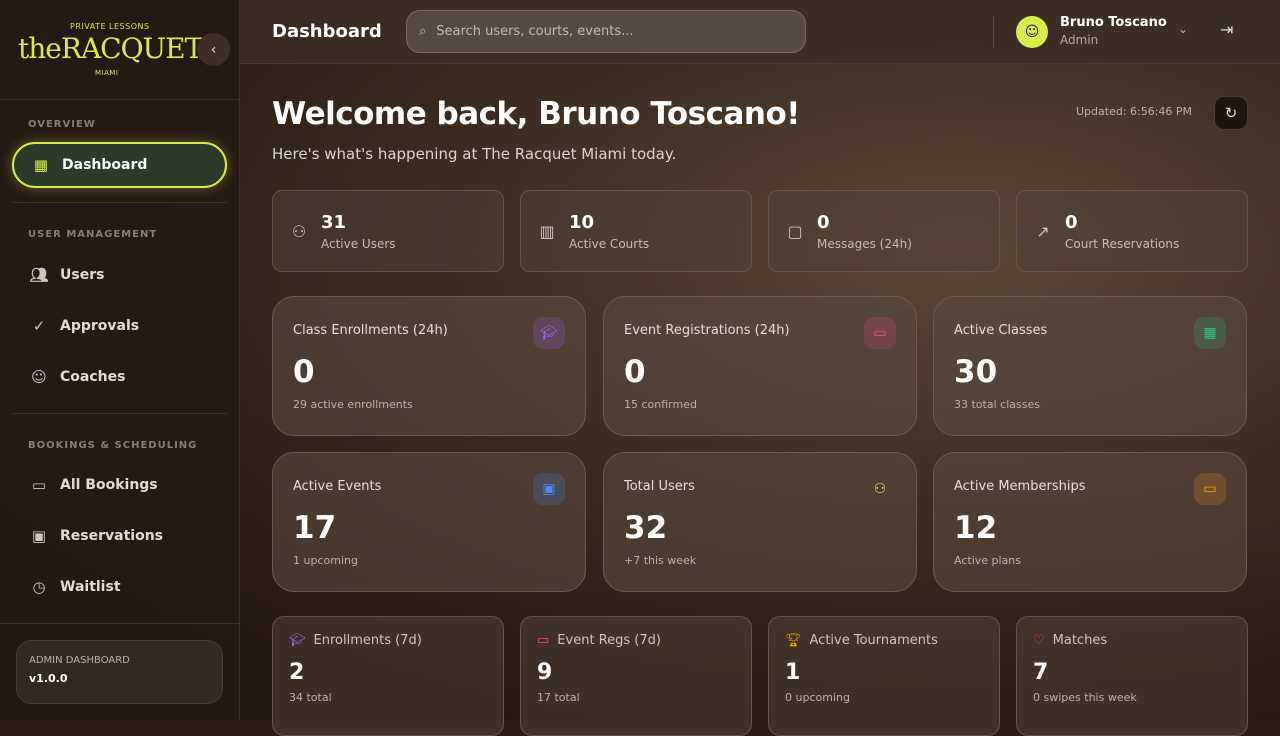  Describe the element at coordinates (79, 660) in the screenshot. I see `version-title: ADMIN DASHBOARD` at that location.